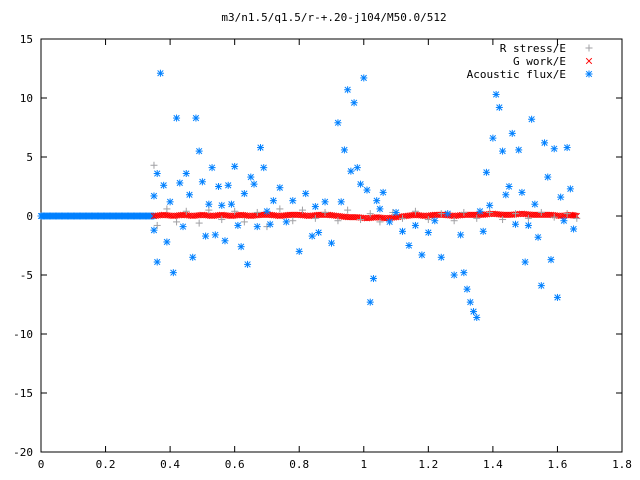 This screenshot has height=480, width=640. I want to click on x-tick-label: 0.2, so click(106, 464).